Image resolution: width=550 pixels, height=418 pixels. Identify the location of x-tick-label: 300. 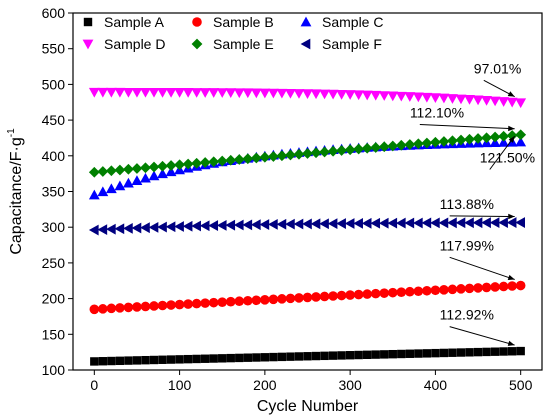
(350, 385).